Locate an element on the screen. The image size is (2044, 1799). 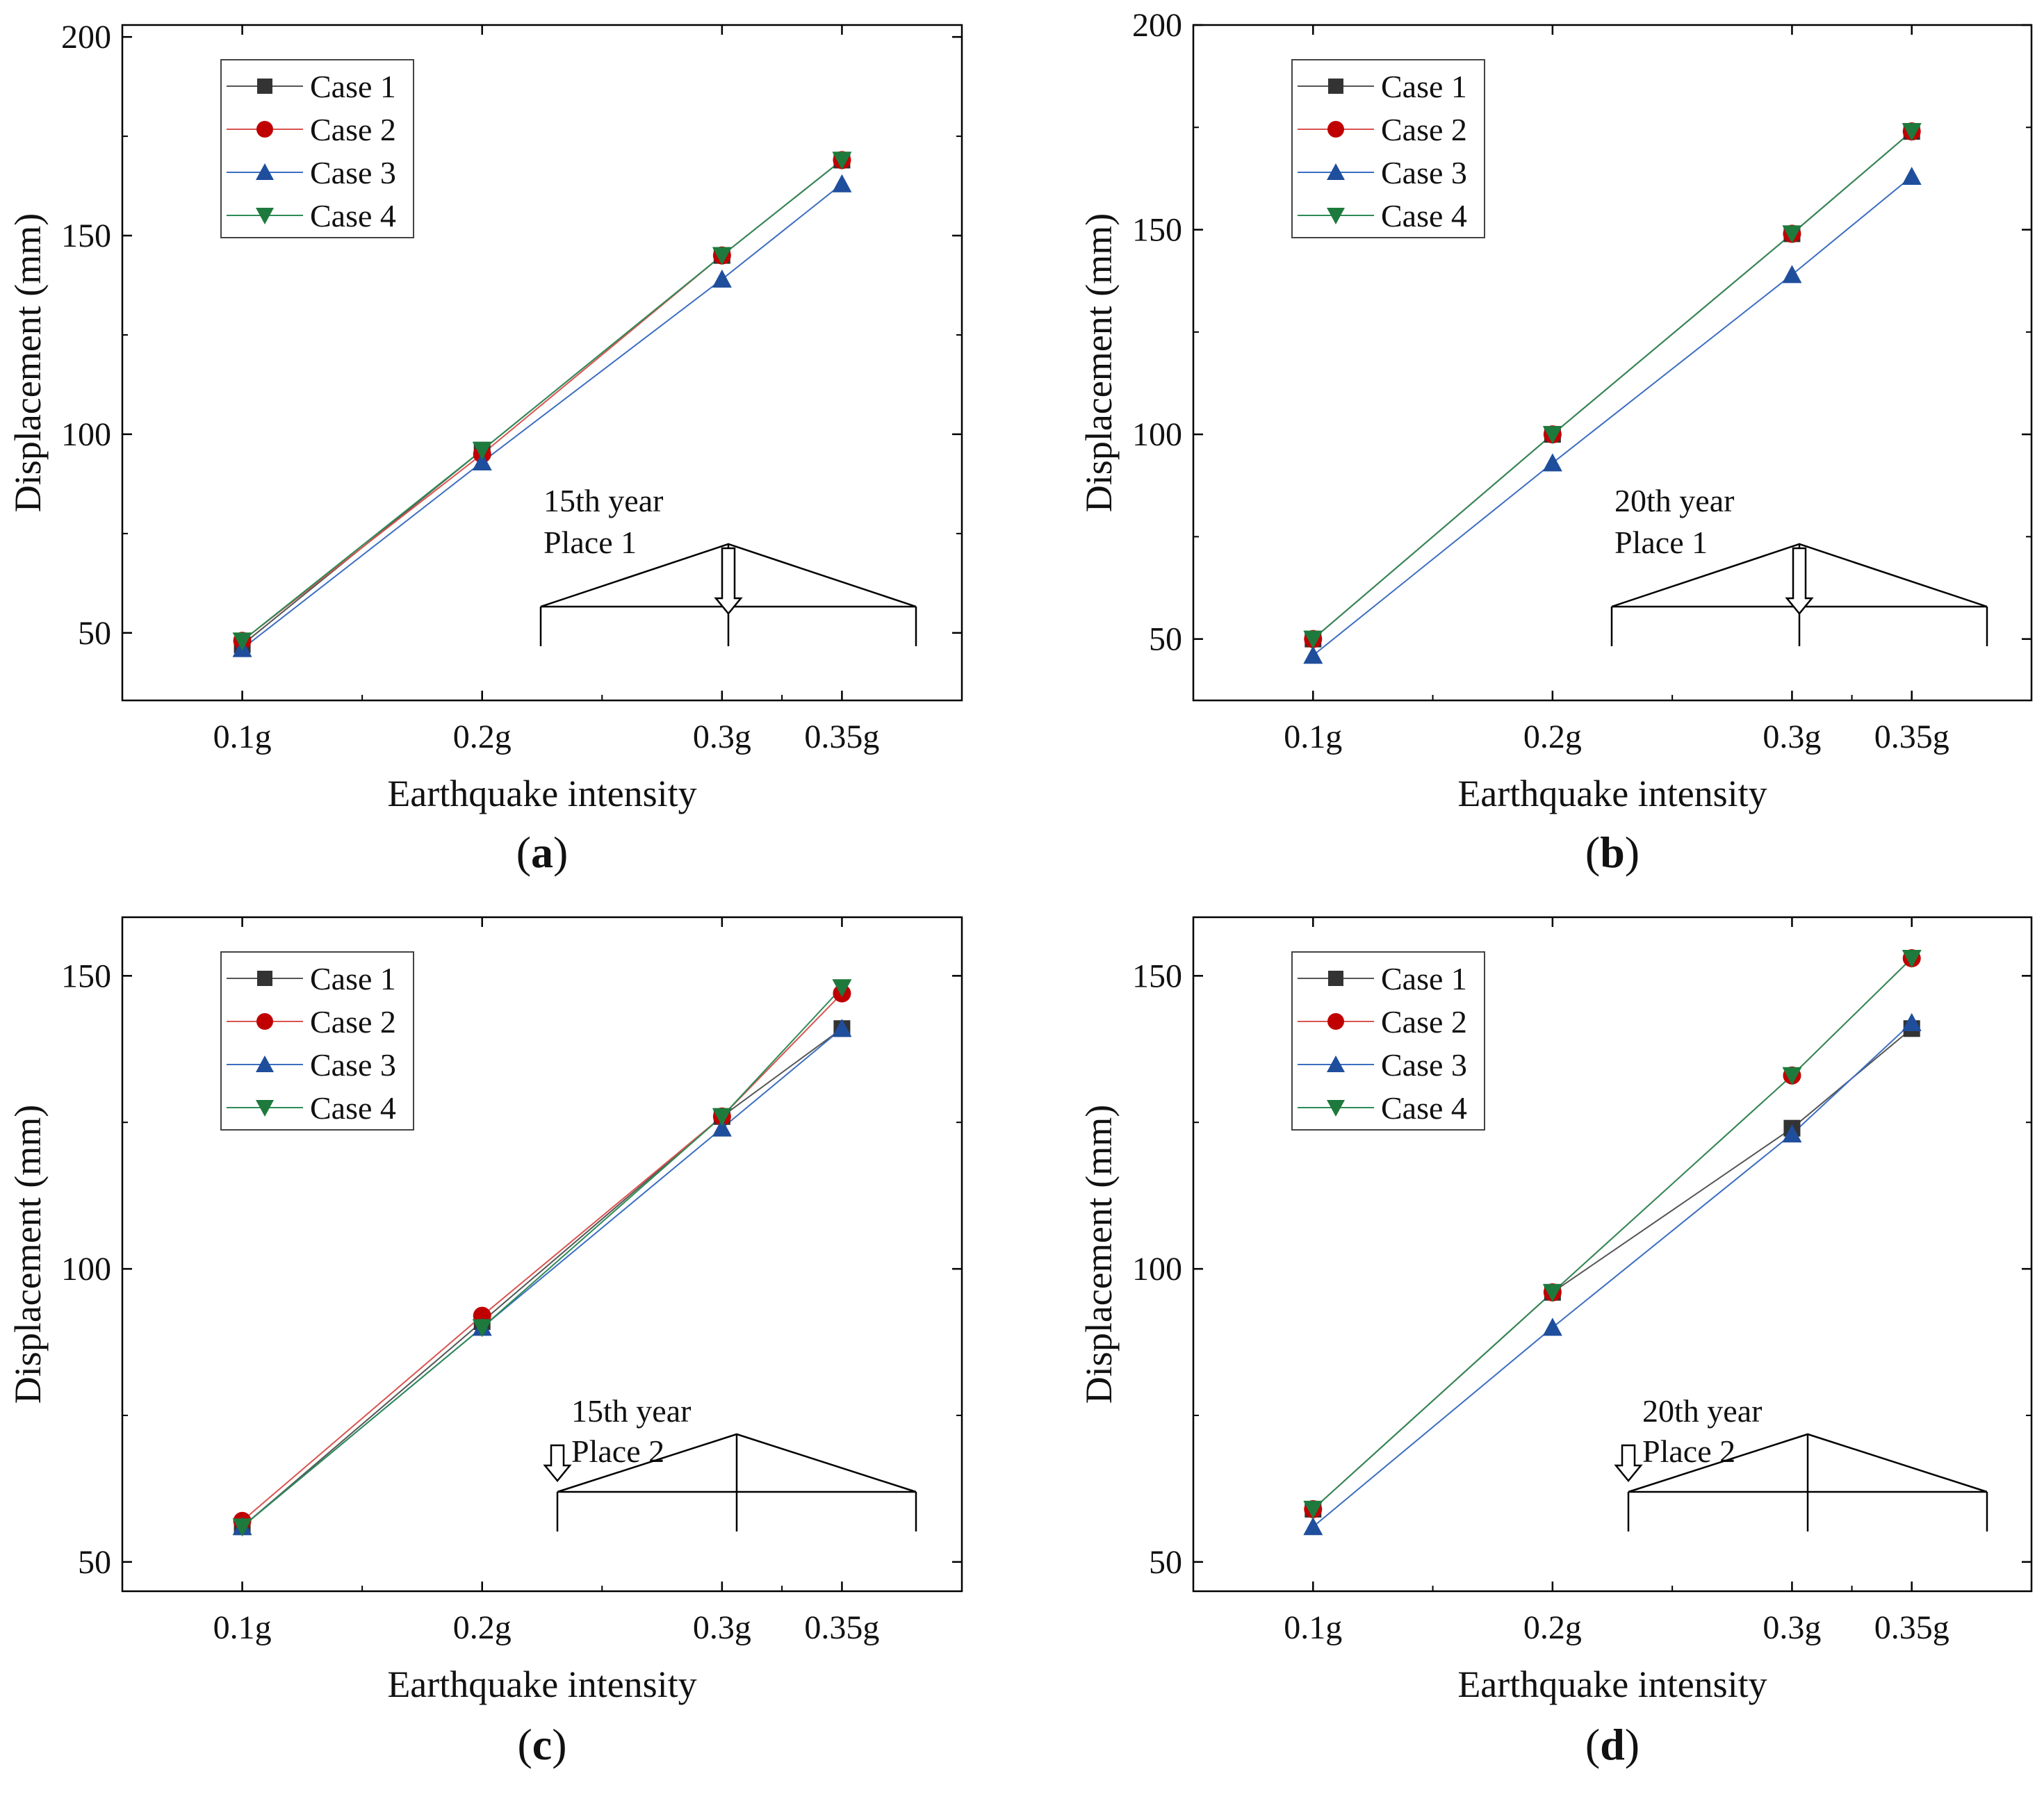
load-arrow-icon is located at coordinates (728, 581).